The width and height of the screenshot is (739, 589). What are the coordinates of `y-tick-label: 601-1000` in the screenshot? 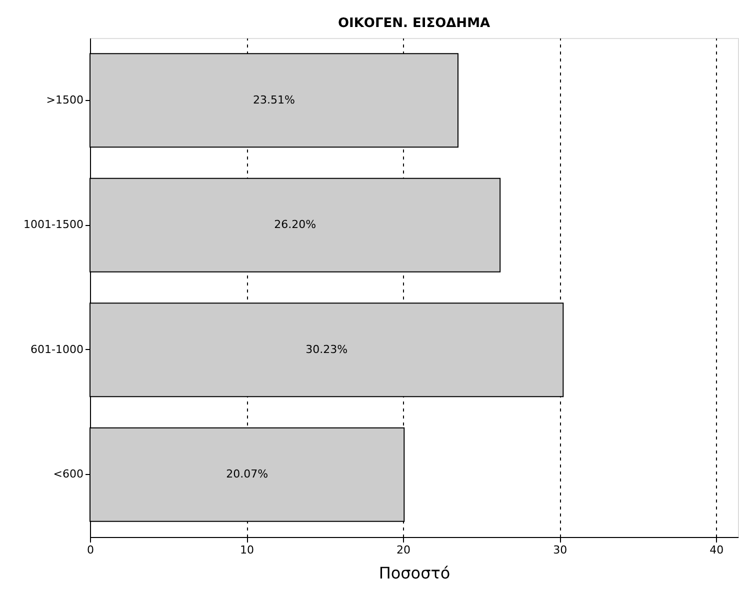 It's located at (57, 349).